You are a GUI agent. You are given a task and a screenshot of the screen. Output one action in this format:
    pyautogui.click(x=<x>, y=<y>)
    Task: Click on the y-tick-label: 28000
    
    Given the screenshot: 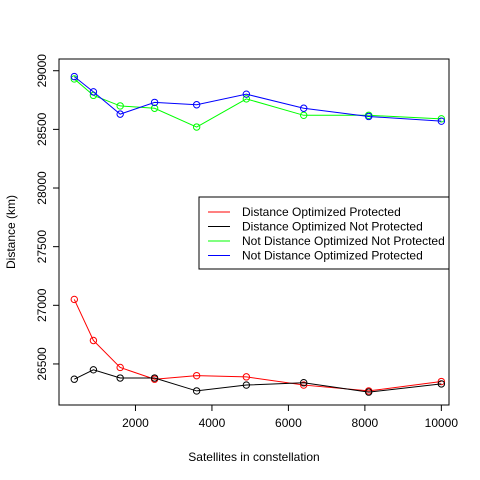 What is the action you would take?
    pyautogui.click(x=42, y=188)
    